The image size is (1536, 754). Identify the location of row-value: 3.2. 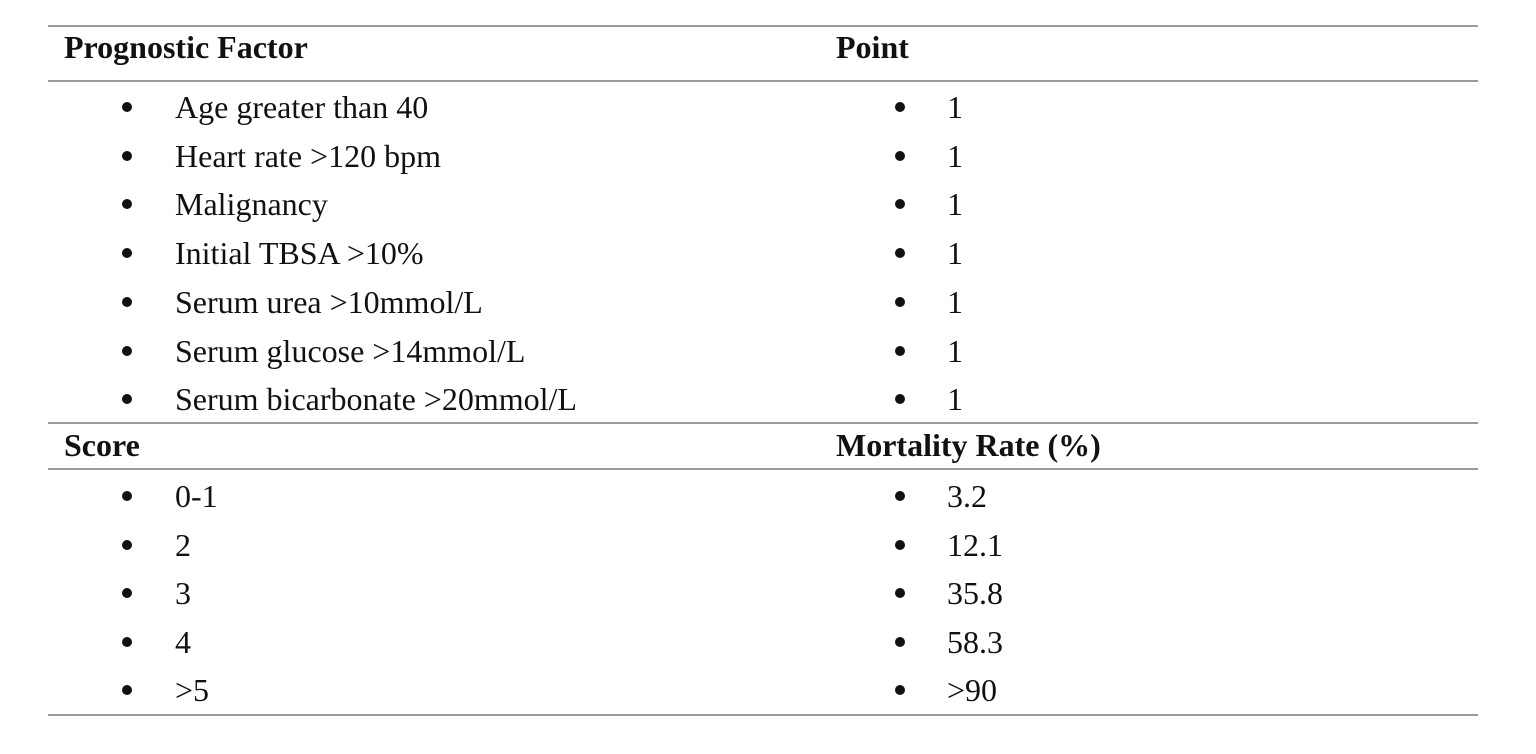
(967, 496).